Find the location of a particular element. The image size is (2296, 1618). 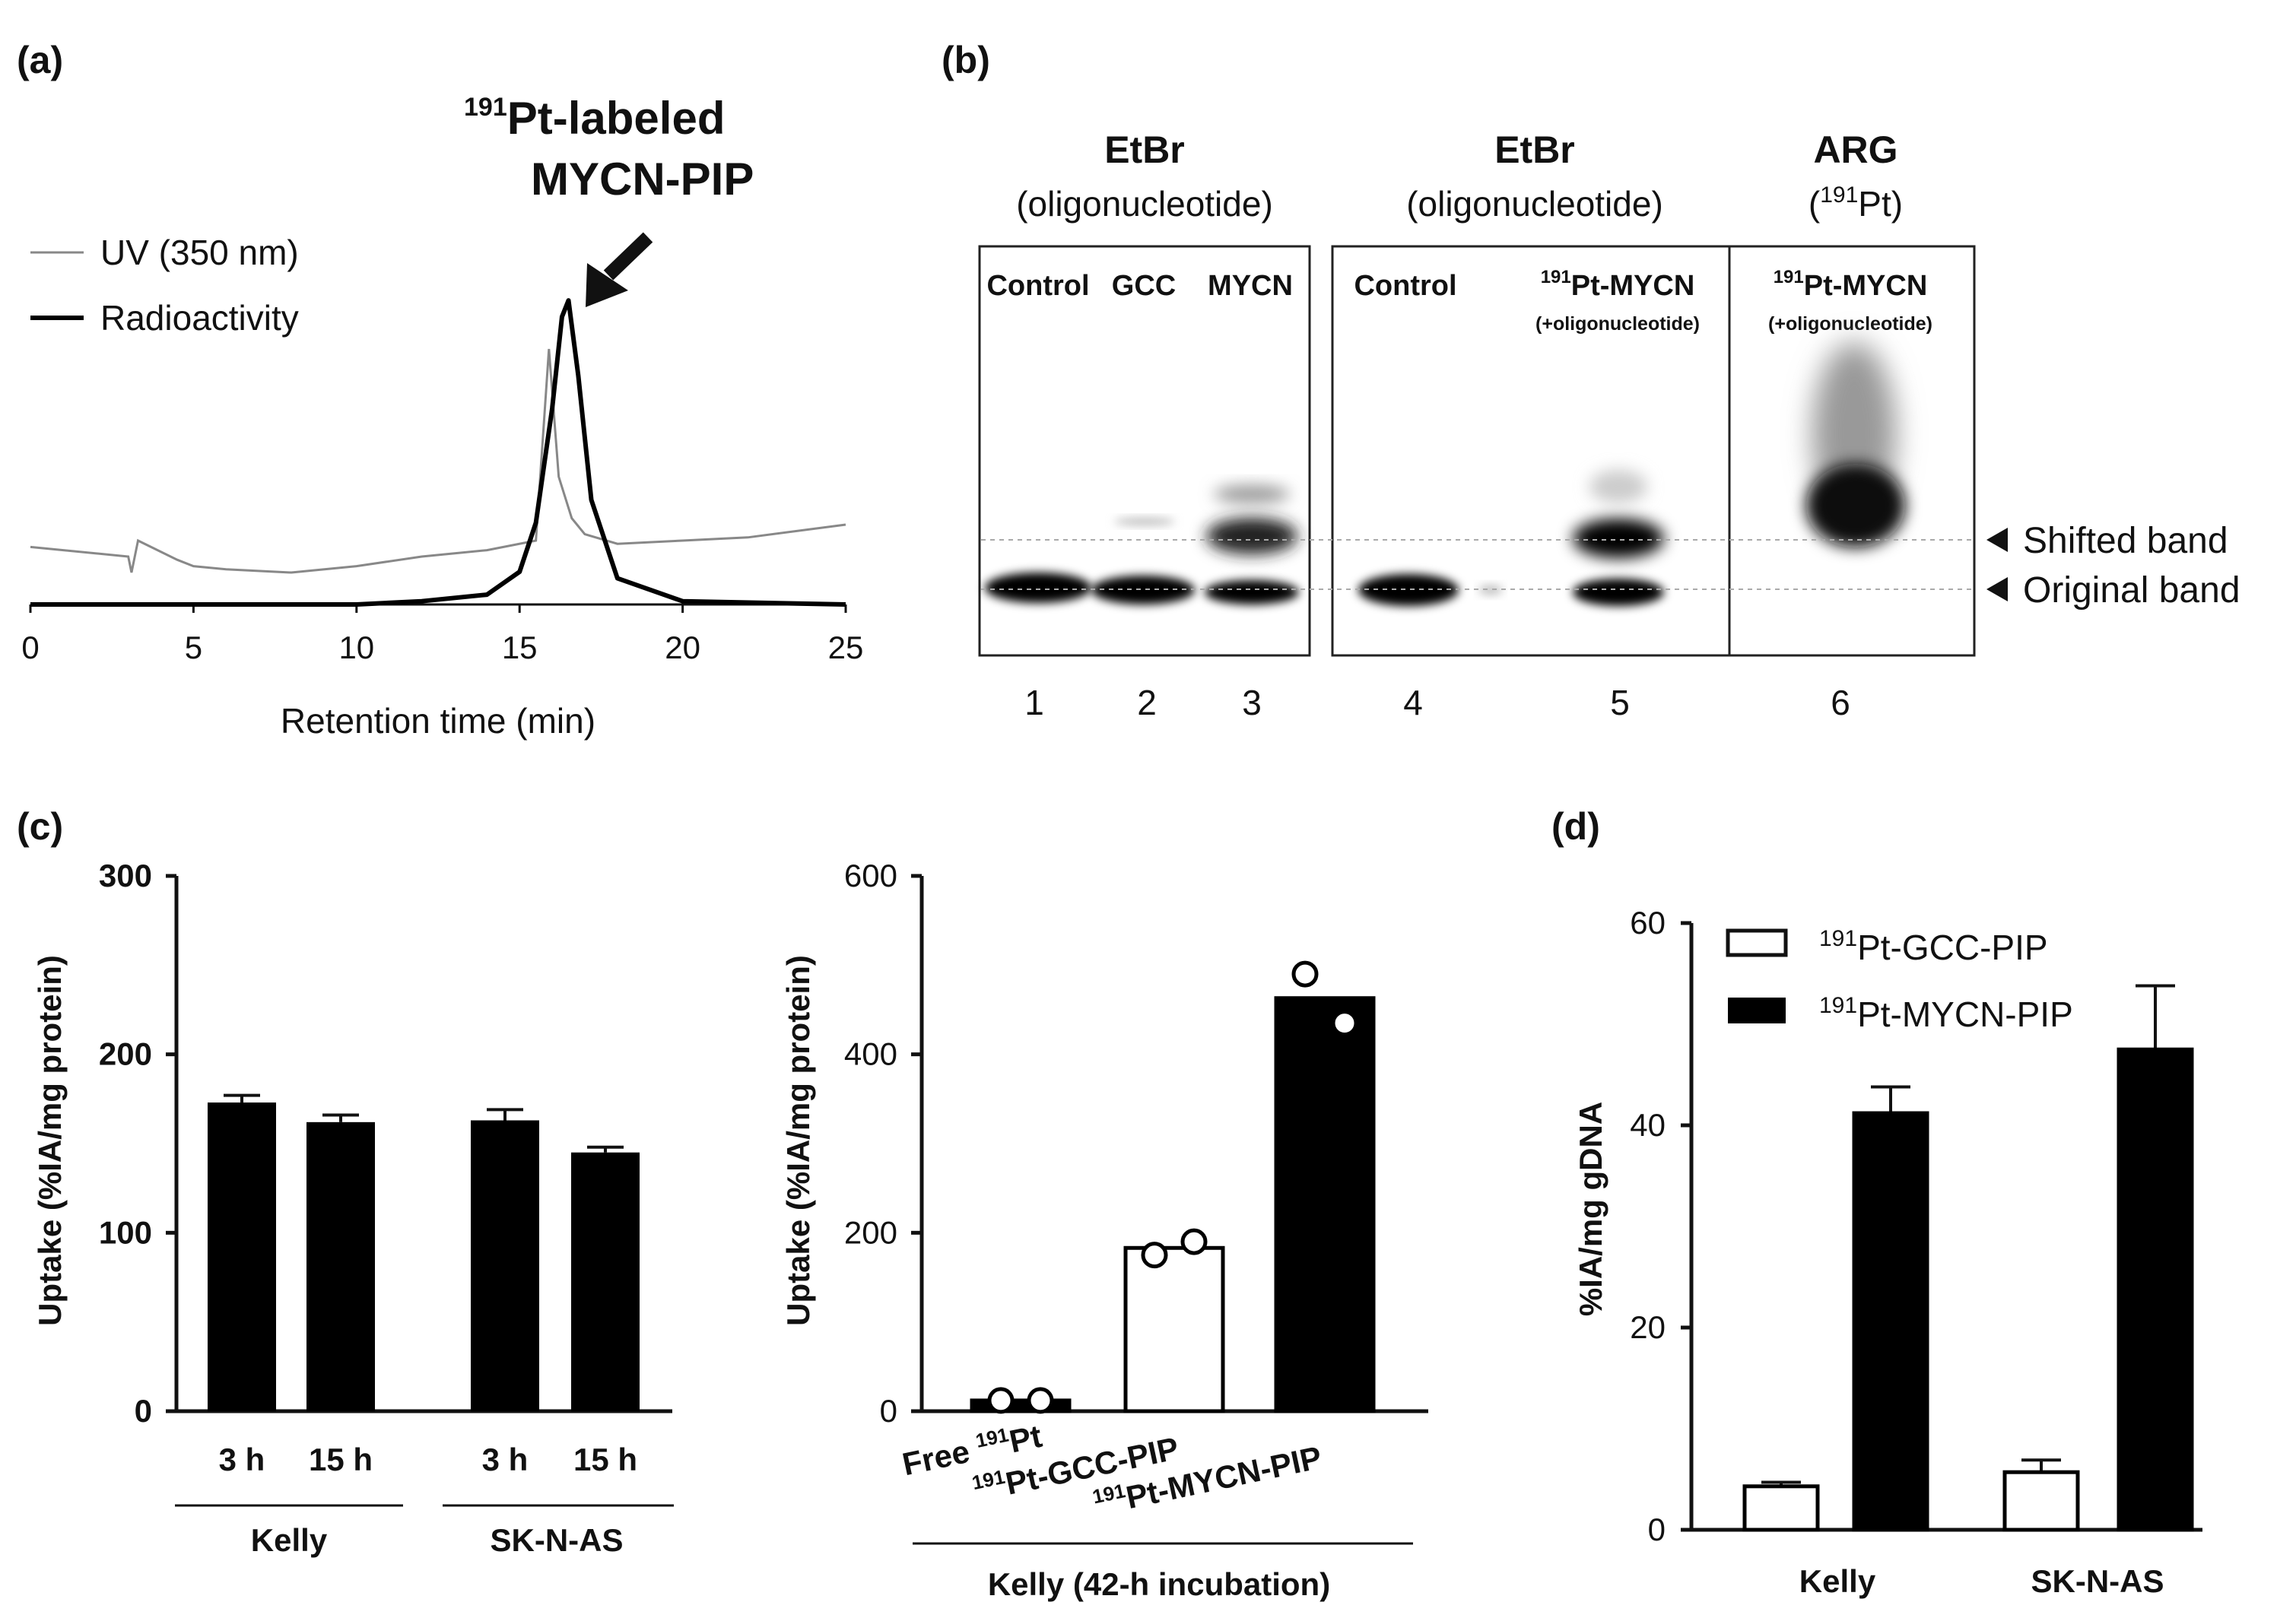

gel-group2-subtitle: (oligonucleotide) is located at coordinates (1535, 204).